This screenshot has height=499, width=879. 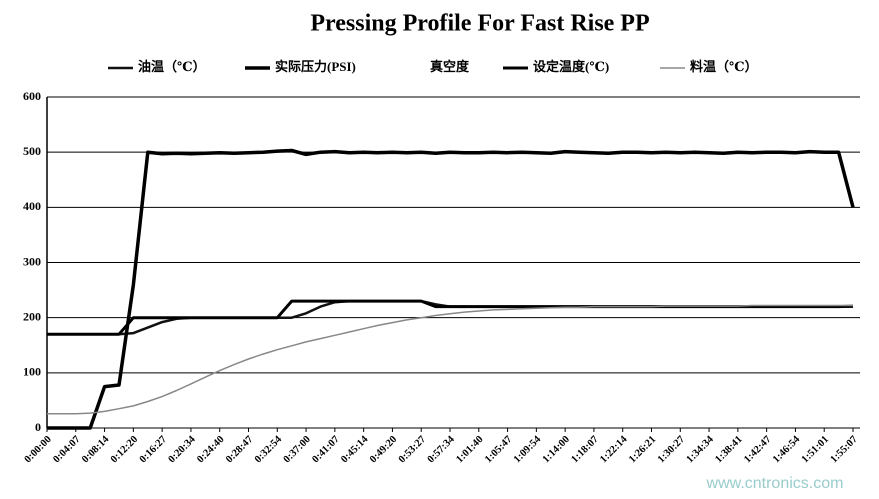 What do you see at coordinates (614, 450) in the screenshot?
I see `x-tick-label: 1:22:14` at bounding box center [614, 450].